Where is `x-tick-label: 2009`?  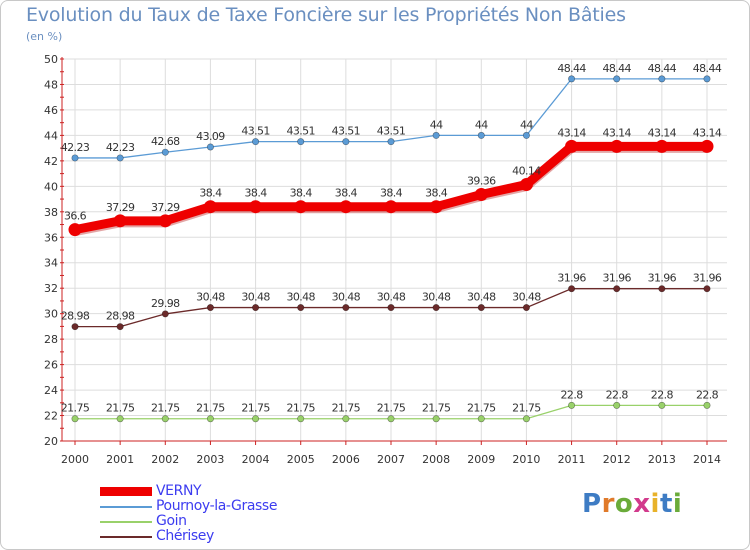
x-tick-label: 2009 is located at coordinates (481, 459).